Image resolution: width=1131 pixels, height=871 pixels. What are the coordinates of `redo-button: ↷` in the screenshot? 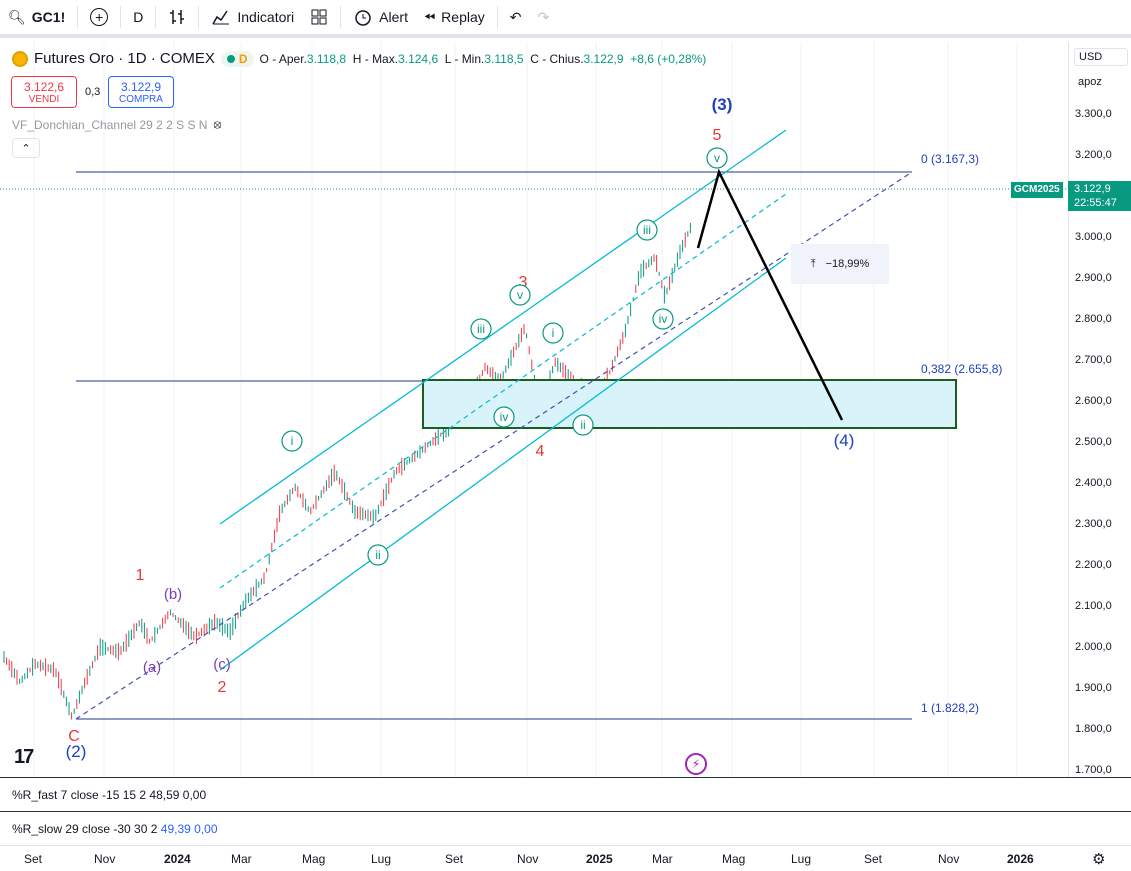 It's located at (544, 18).